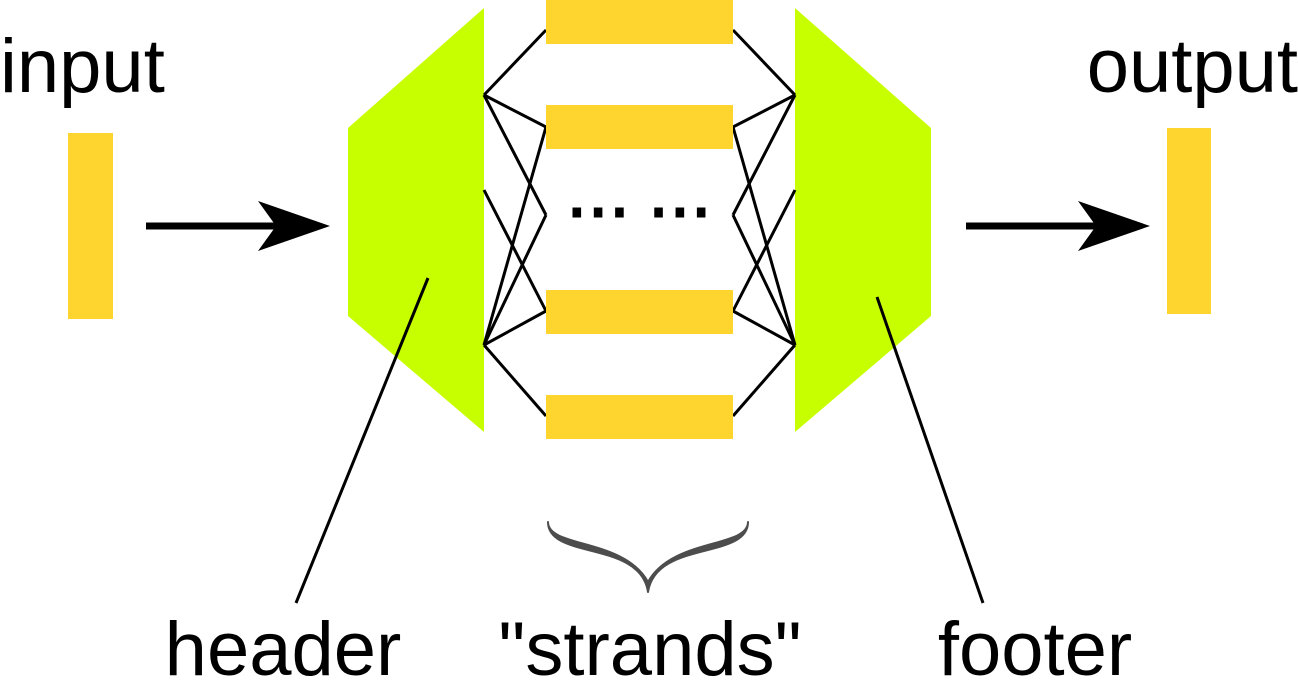 The image size is (1298, 681). I want to click on strand-connections, so click(639, 222).